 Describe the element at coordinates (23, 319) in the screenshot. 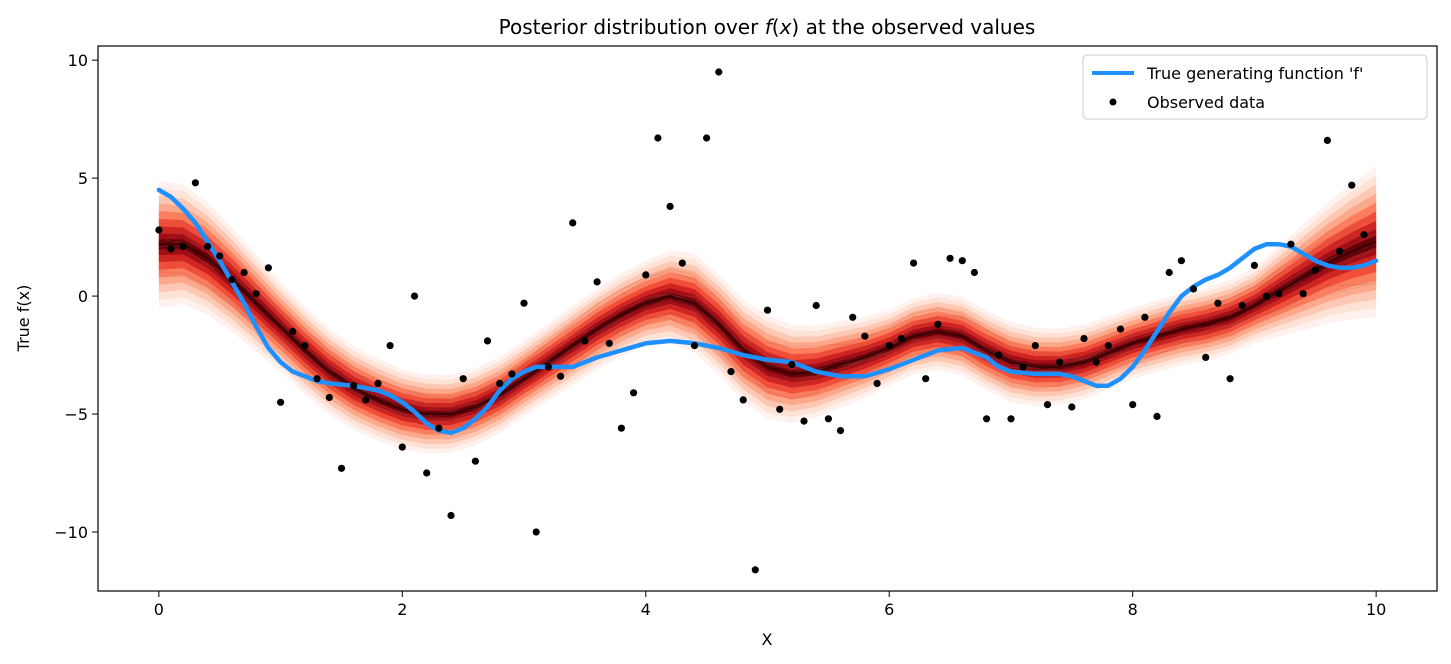

I see `y-axis-label: True f(x)` at that location.